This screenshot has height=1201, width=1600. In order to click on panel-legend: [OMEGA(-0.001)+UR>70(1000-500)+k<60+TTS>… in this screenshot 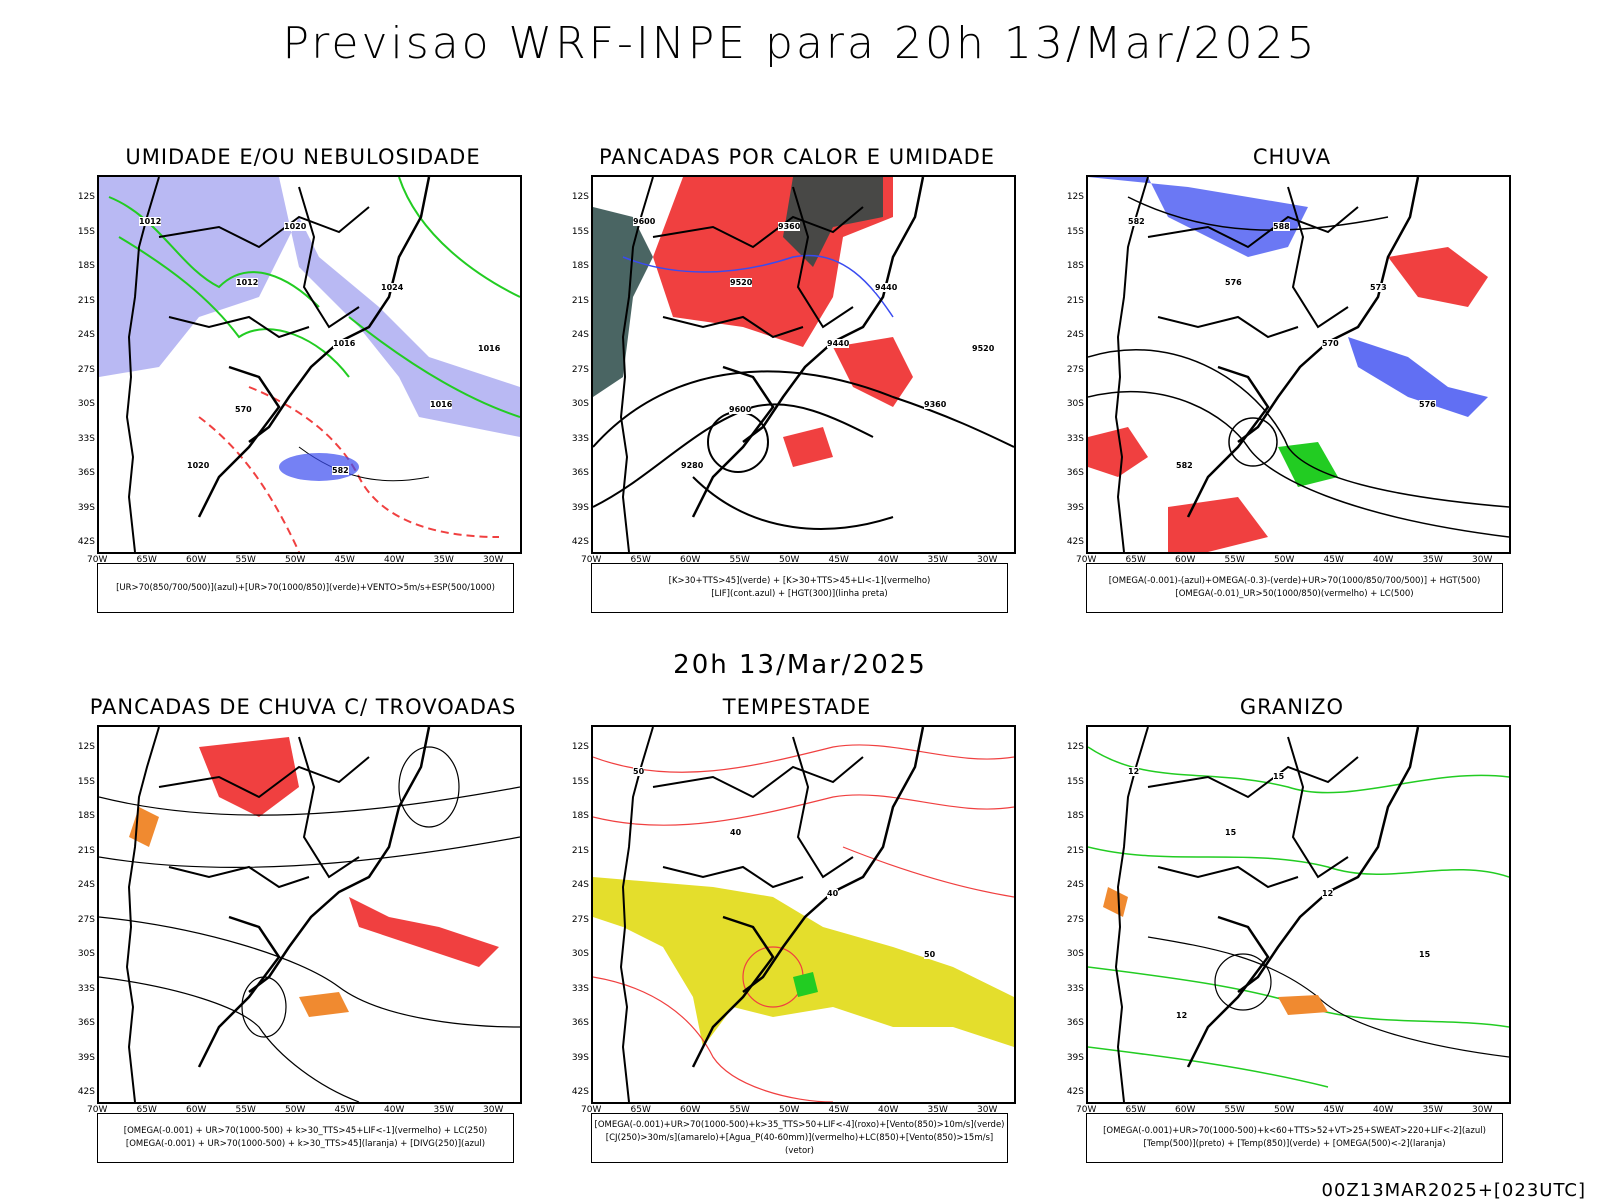, I will do `click(1294, 1138)`.